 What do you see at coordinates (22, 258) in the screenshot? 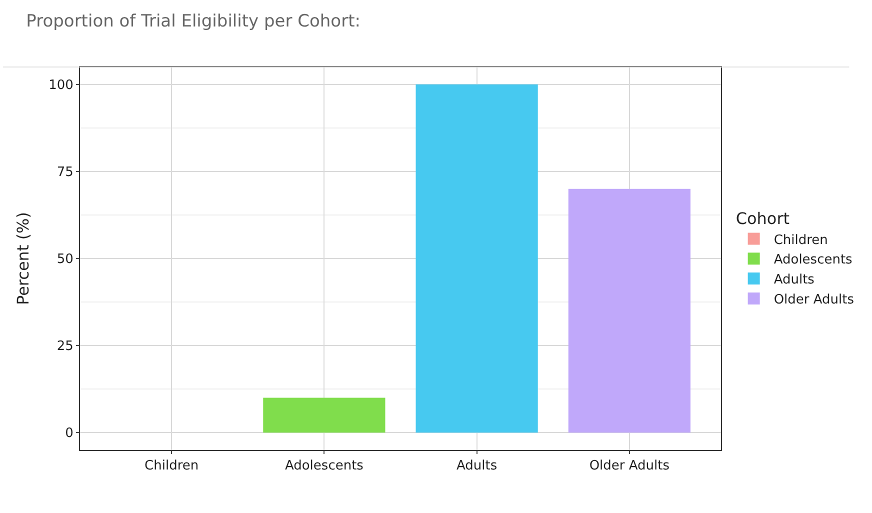
I see `y-axis-title: Percent (%)` at bounding box center [22, 258].